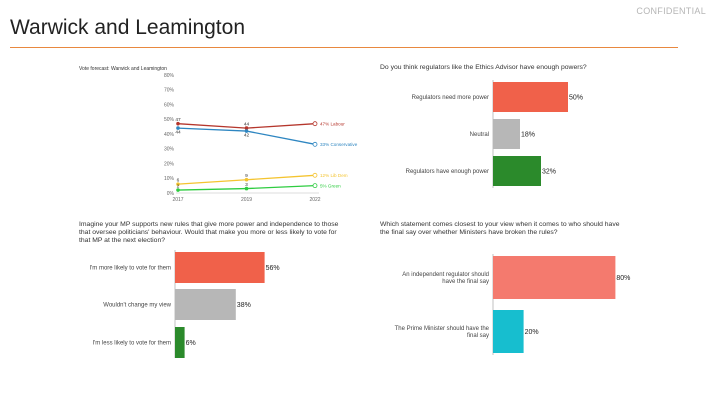  I want to click on y-tick-label: 70%, so click(169, 91).